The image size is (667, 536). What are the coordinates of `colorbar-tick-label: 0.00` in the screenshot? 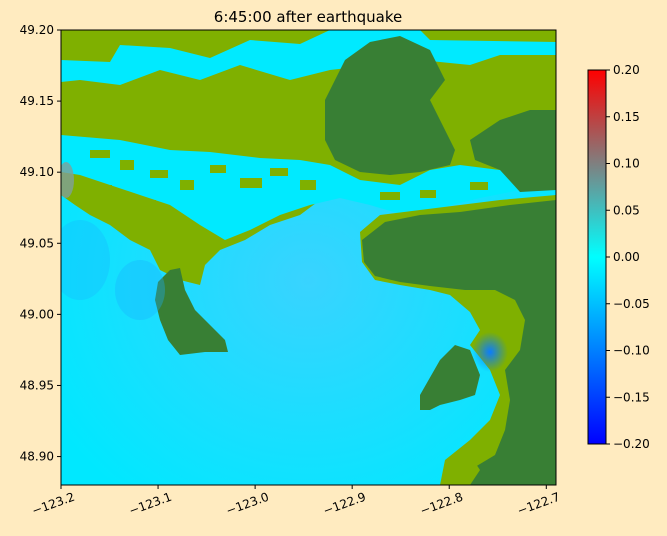 It's located at (626, 257).